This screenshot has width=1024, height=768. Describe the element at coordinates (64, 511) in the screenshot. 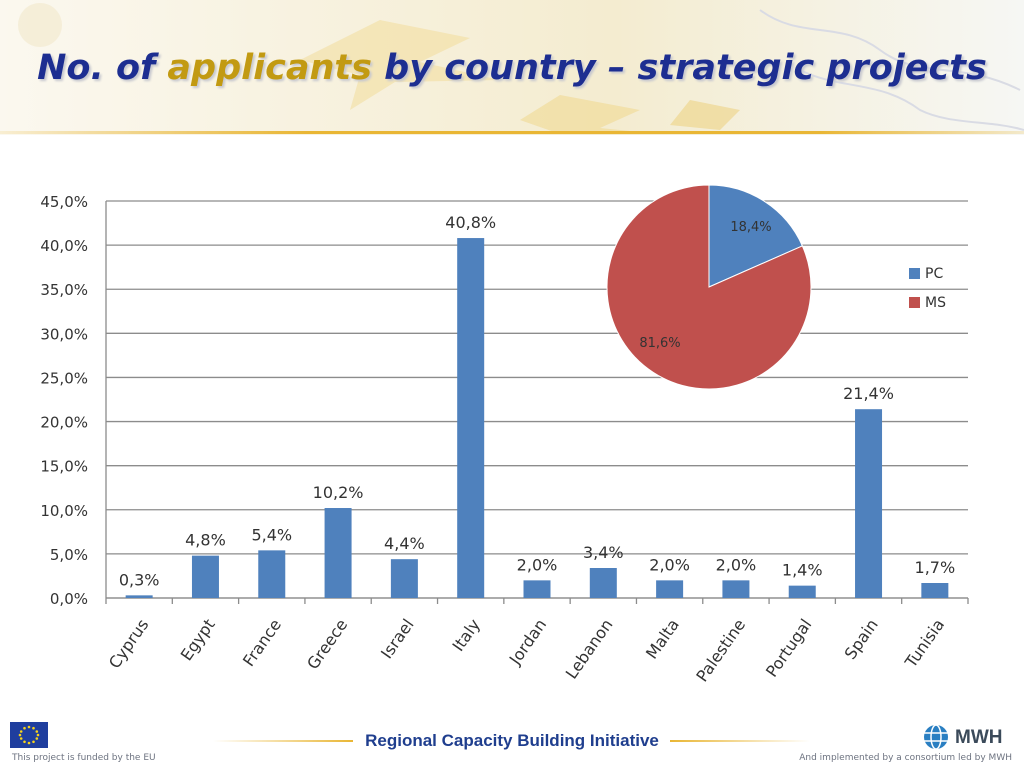

I see `y-tick-label: 10,0%` at that location.